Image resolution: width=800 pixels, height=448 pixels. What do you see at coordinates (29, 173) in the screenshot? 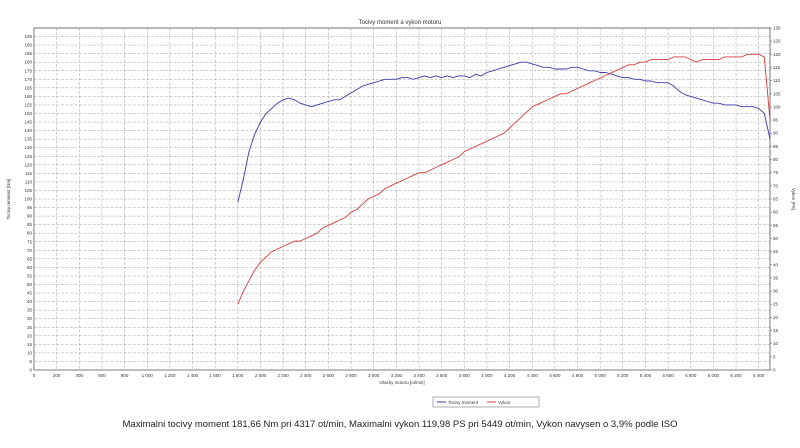
I see `y-left-tick-label: 115` at bounding box center [29, 173].